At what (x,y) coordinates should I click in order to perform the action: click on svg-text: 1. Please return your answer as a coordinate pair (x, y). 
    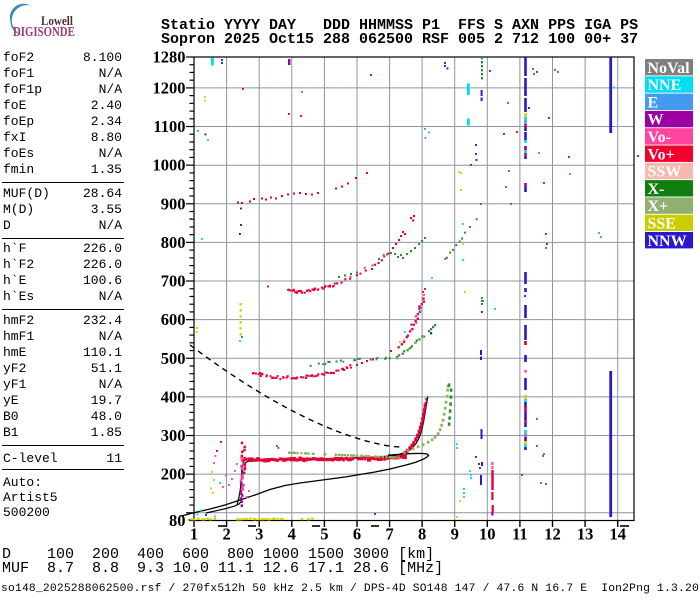
    Looking at the image, I should click on (194, 533).